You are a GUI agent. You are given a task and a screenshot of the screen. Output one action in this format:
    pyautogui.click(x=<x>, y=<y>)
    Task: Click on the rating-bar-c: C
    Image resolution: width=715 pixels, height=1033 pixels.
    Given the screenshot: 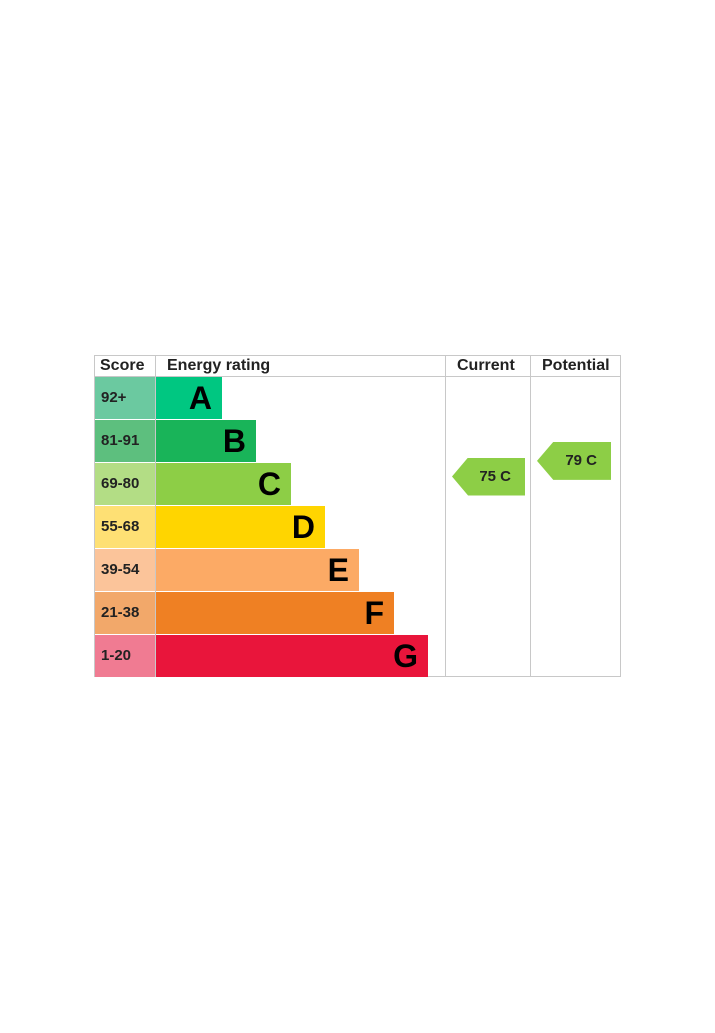 What is the action you would take?
    pyautogui.click(x=223, y=484)
    